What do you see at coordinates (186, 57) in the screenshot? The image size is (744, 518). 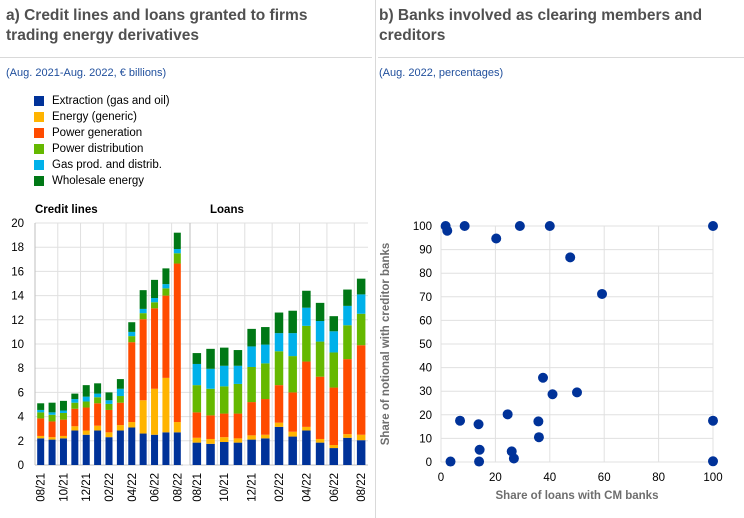 I see `divider` at bounding box center [186, 57].